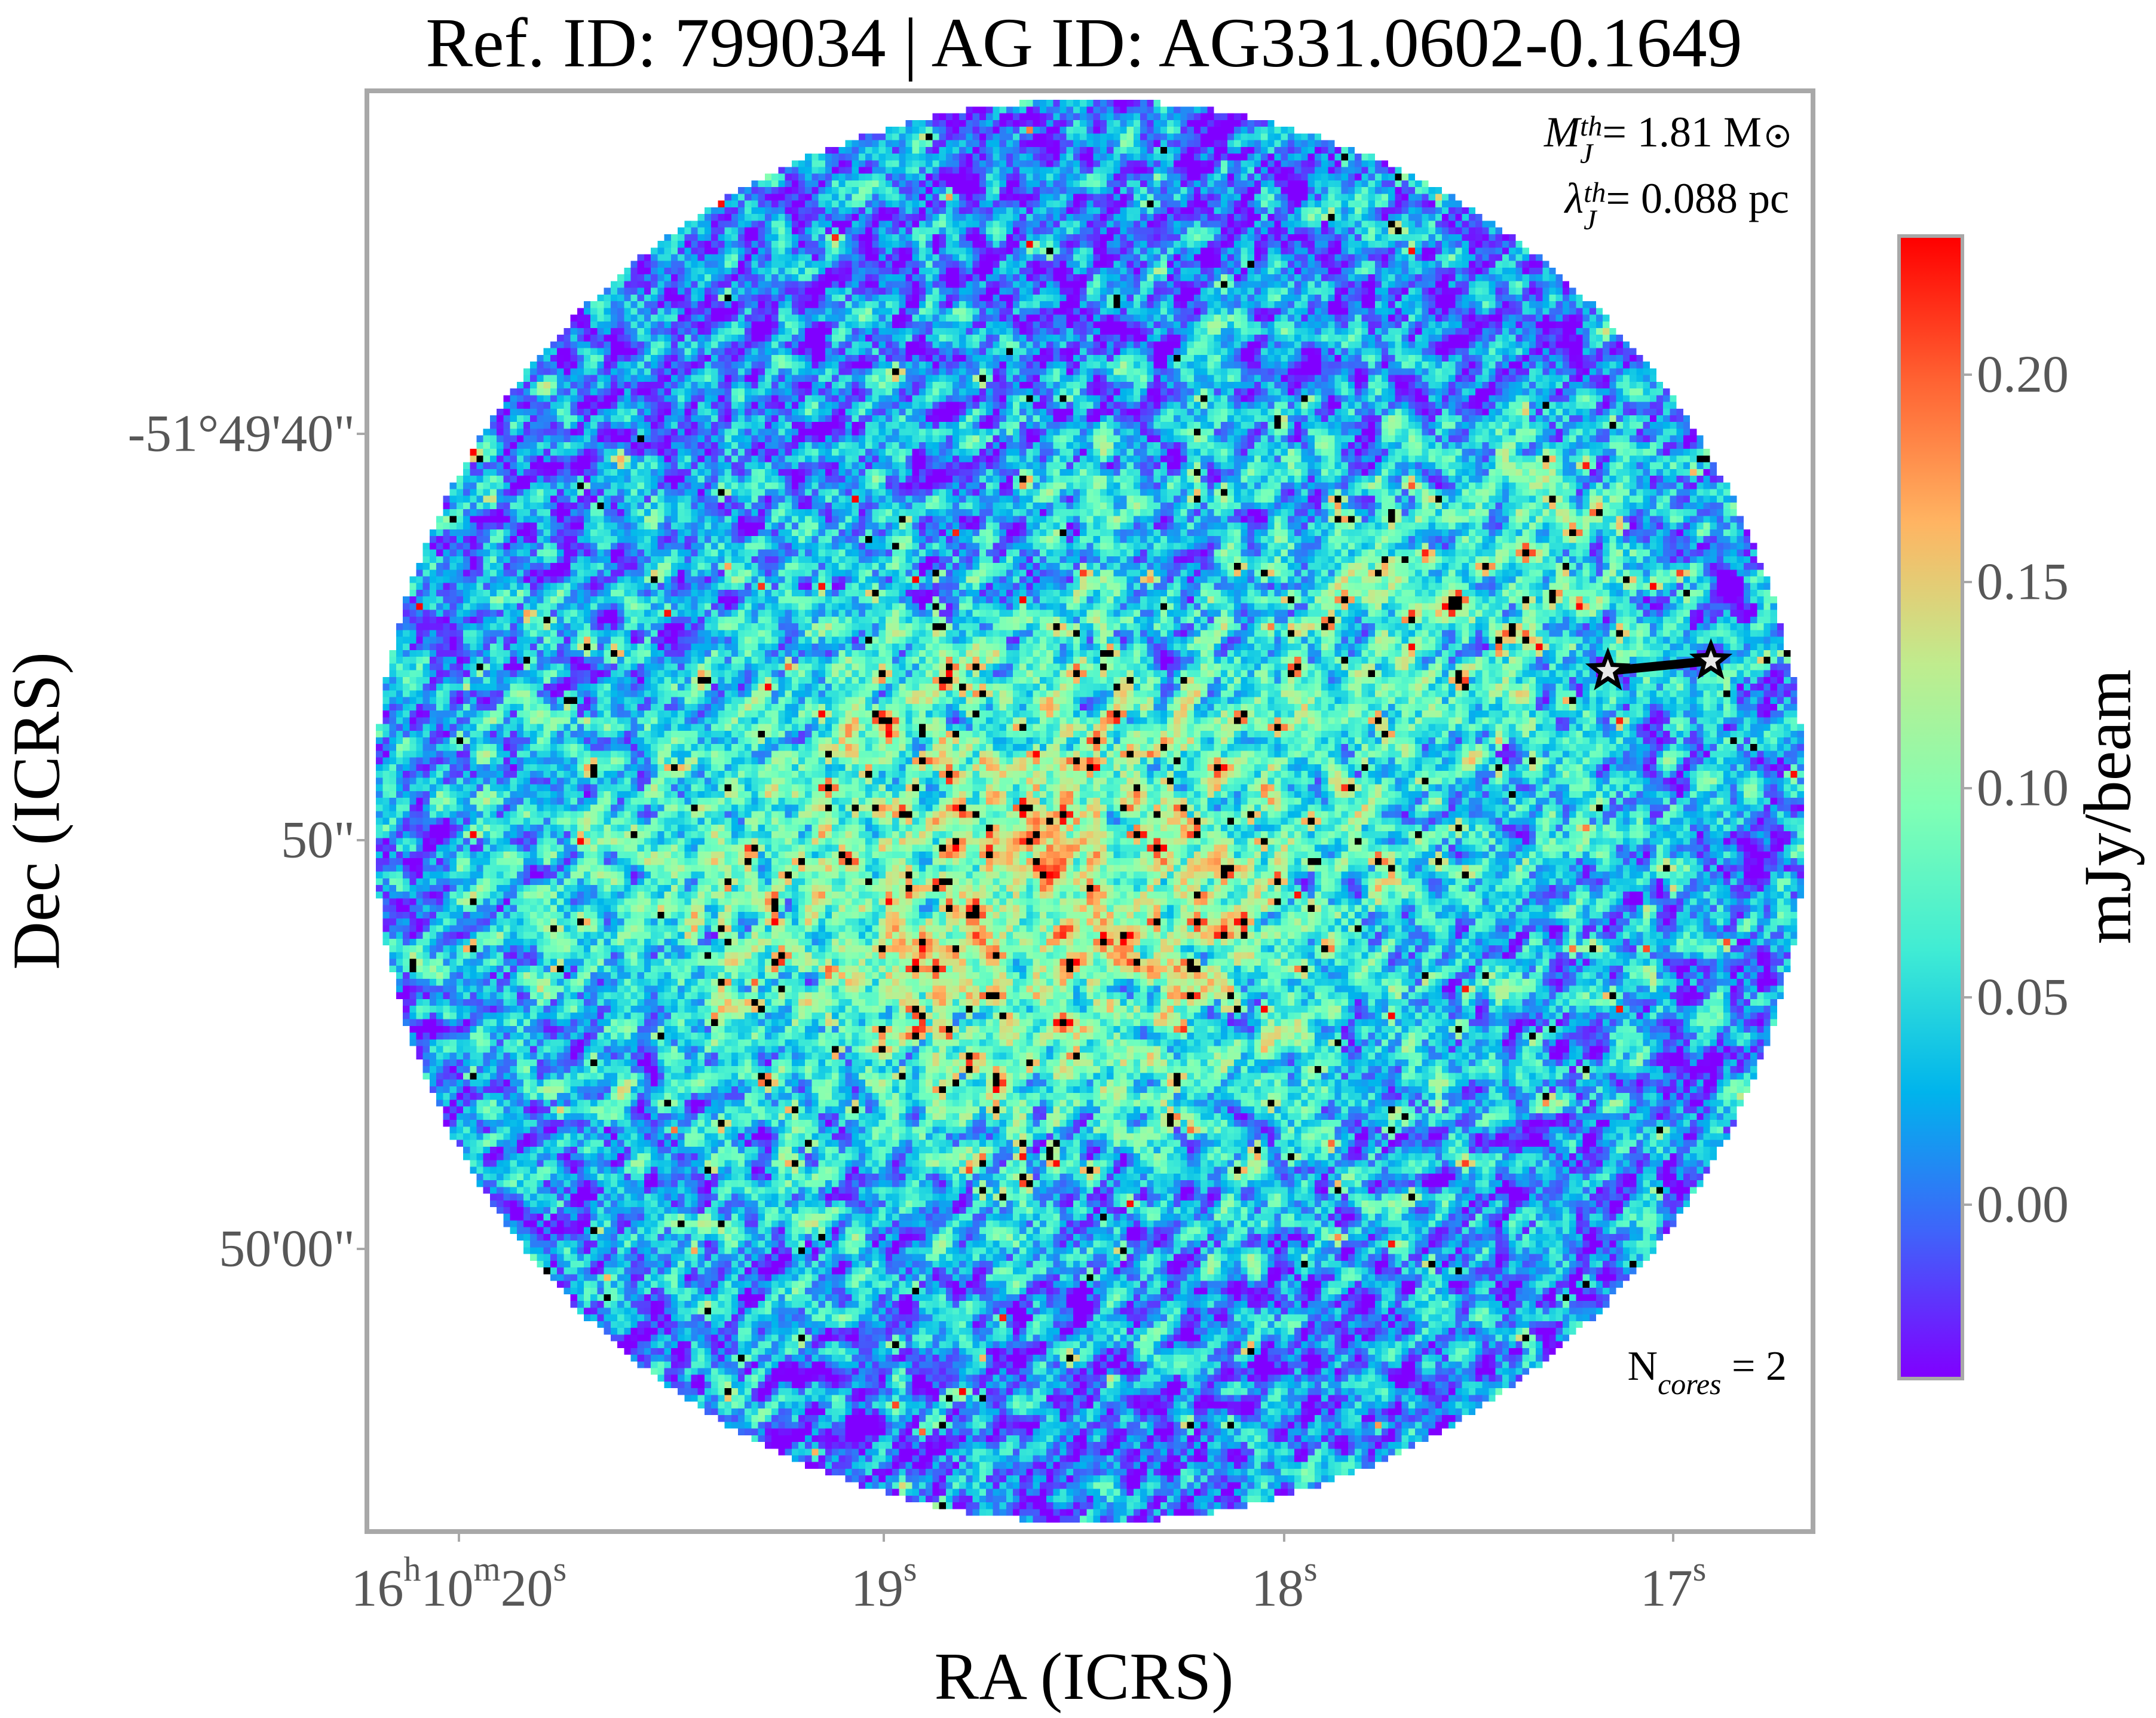 This screenshot has height=1718, width=2156. Describe the element at coordinates (1591, 126) in the screenshot. I see `jeans-mass-sup: th` at that location.